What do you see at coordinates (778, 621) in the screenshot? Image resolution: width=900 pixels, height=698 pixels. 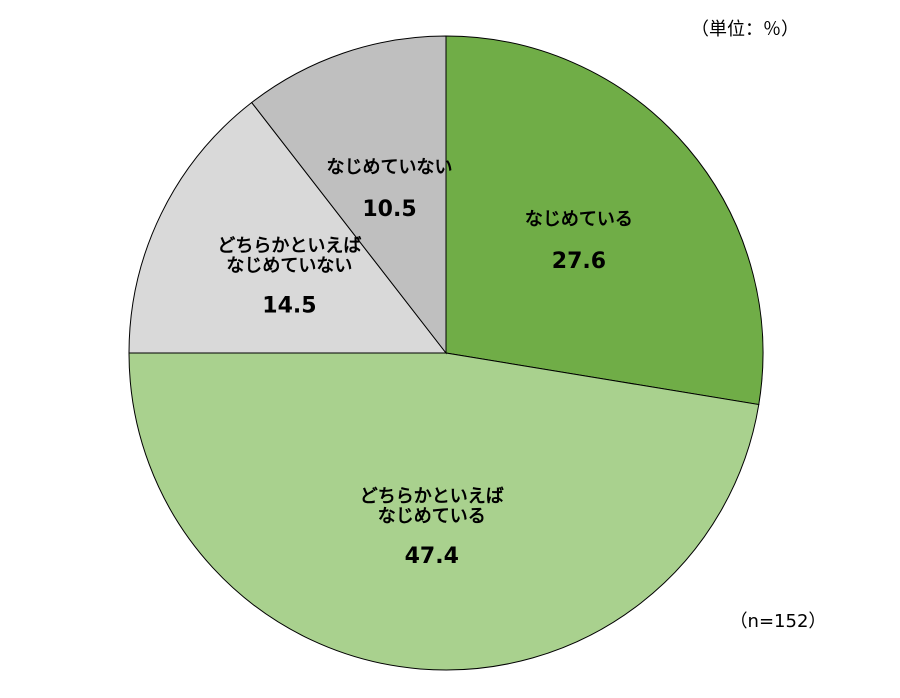 I see `sample-note: （n=152）` at bounding box center [778, 621].